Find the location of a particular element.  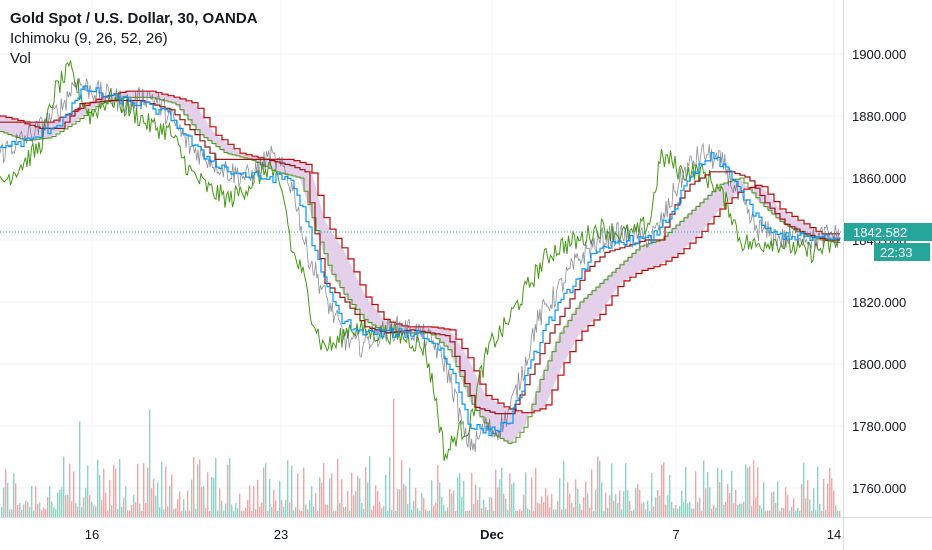

volume-label: Vol is located at coordinates (20, 58).